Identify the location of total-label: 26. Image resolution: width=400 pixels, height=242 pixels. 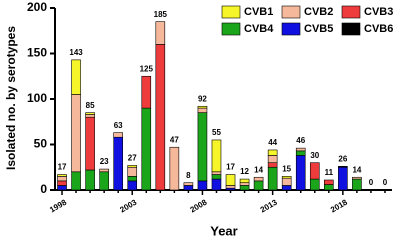
(342, 158).